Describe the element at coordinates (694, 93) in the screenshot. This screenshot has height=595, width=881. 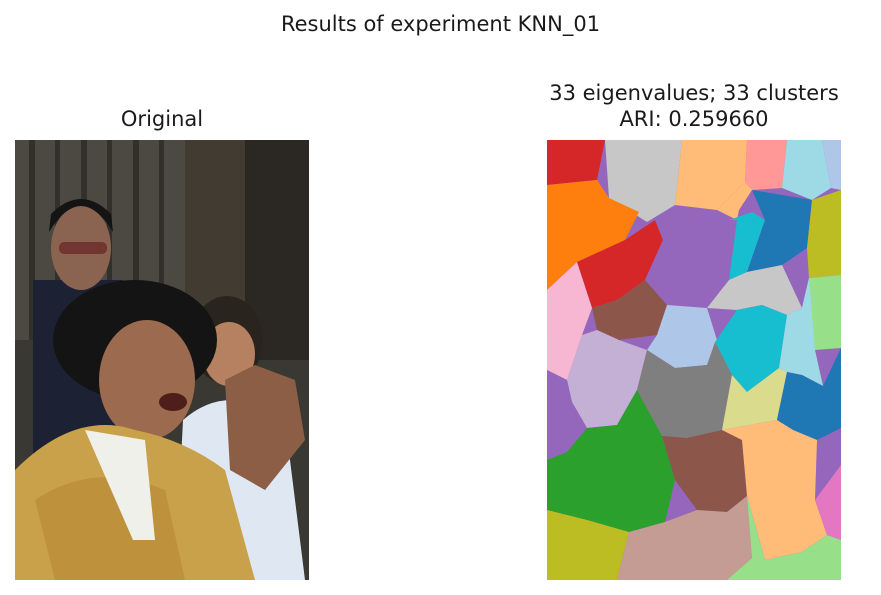
I see `segmentation-title-line1: 33 eigenvalues; 33 clusters` at that location.